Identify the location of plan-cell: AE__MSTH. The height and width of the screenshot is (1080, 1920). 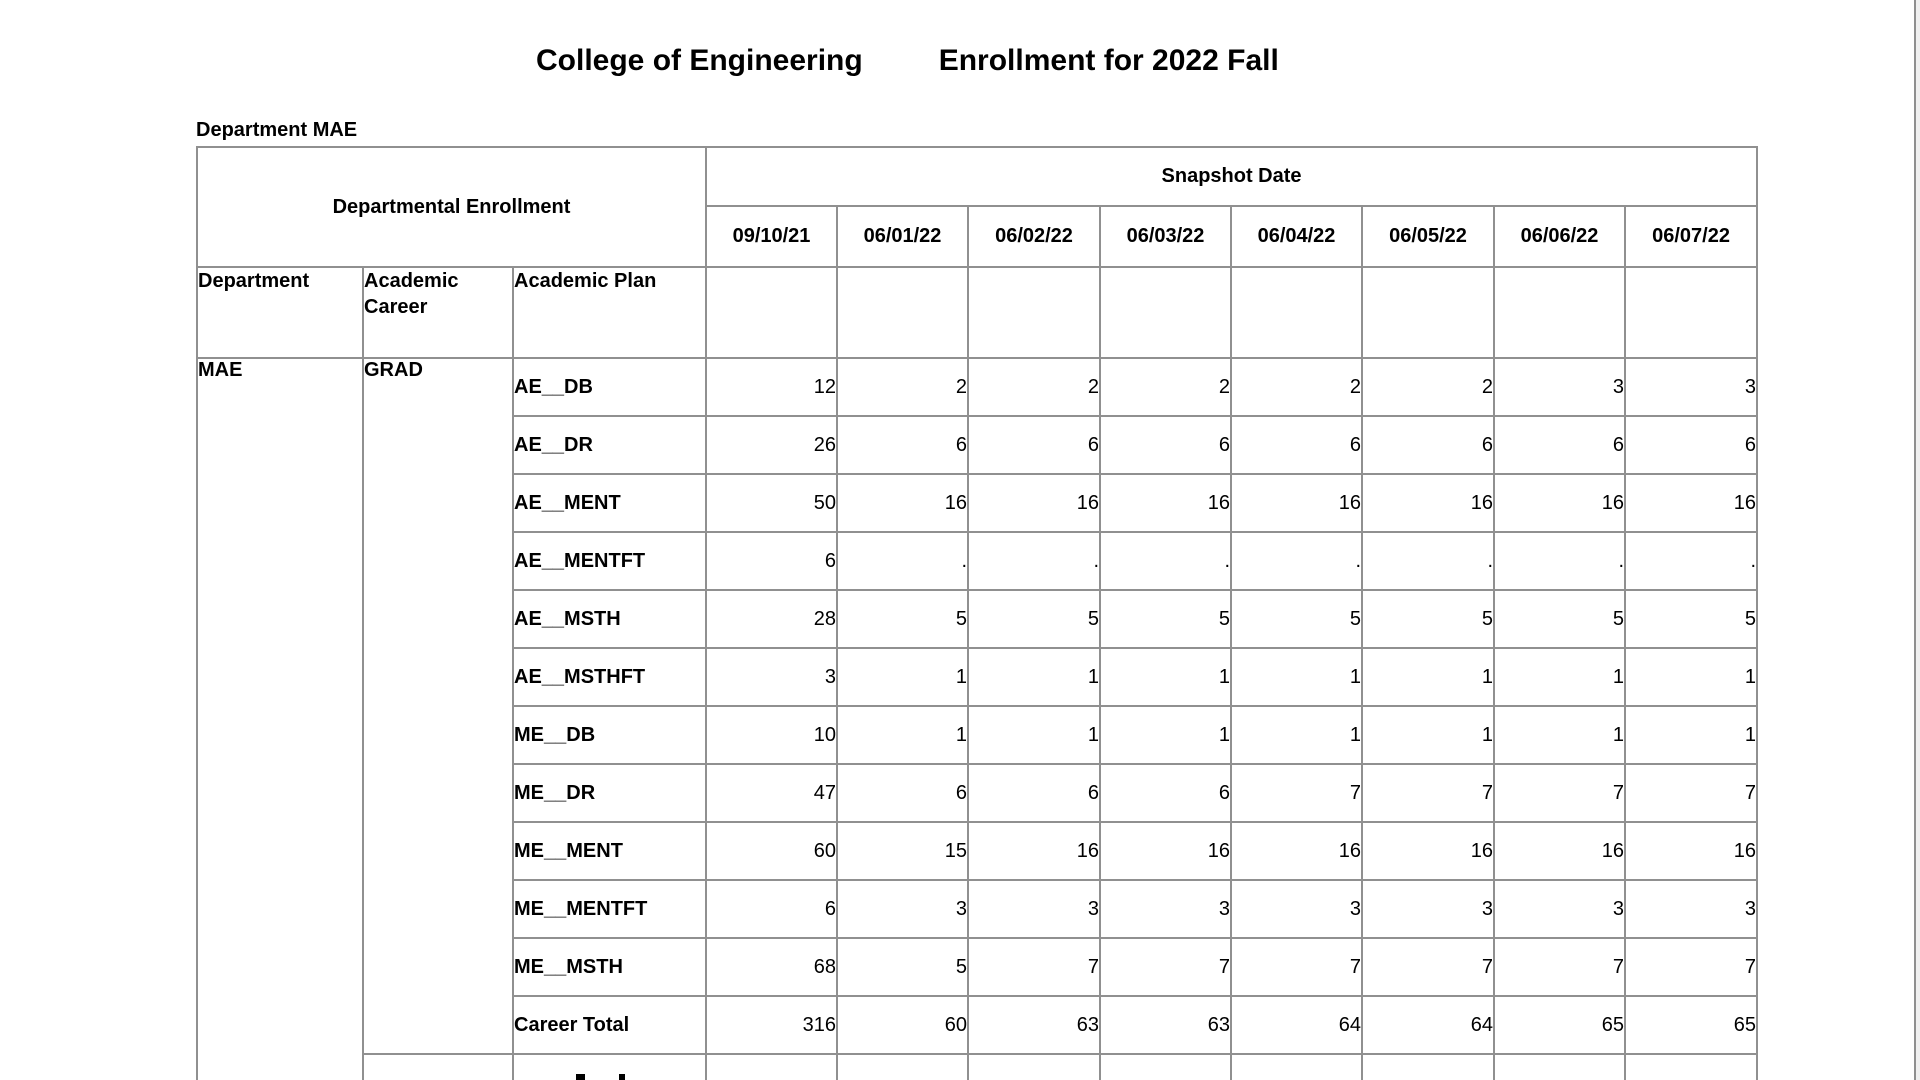
(609, 619).